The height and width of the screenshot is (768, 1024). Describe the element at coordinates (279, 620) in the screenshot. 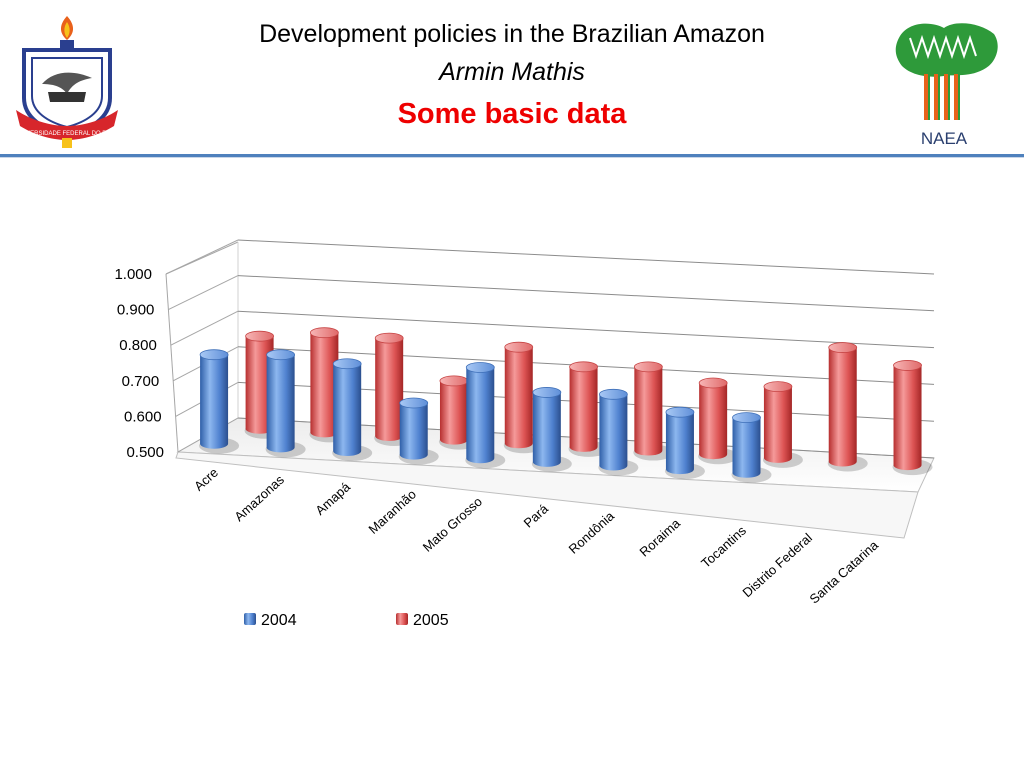

I see `legend-label-2004: 2004` at that location.